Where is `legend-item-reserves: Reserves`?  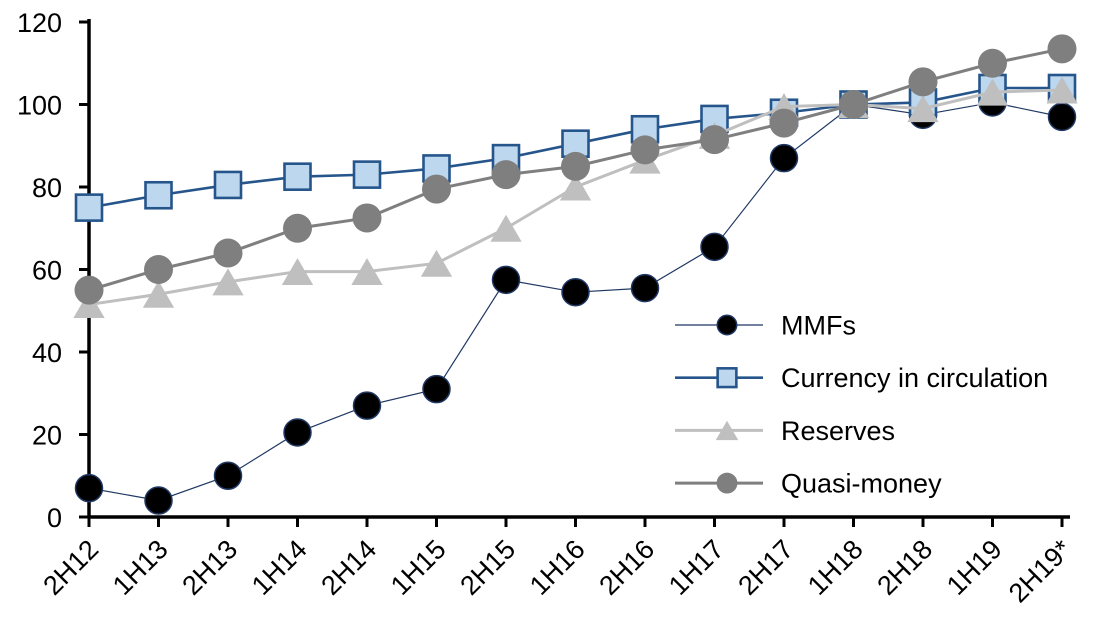
legend-item-reserves: Reserves is located at coordinates (785, 431).